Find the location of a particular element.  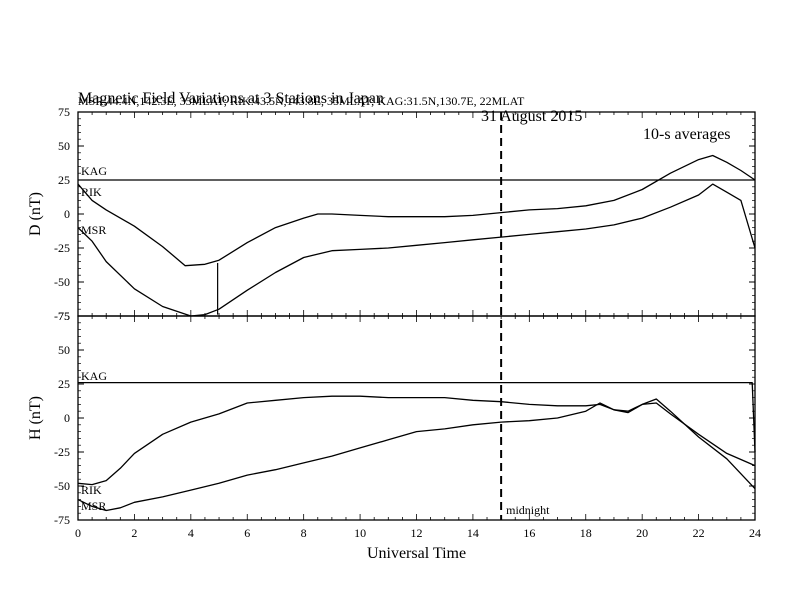

series-label-rik-H: RIK is located at coordinates (91, 490).